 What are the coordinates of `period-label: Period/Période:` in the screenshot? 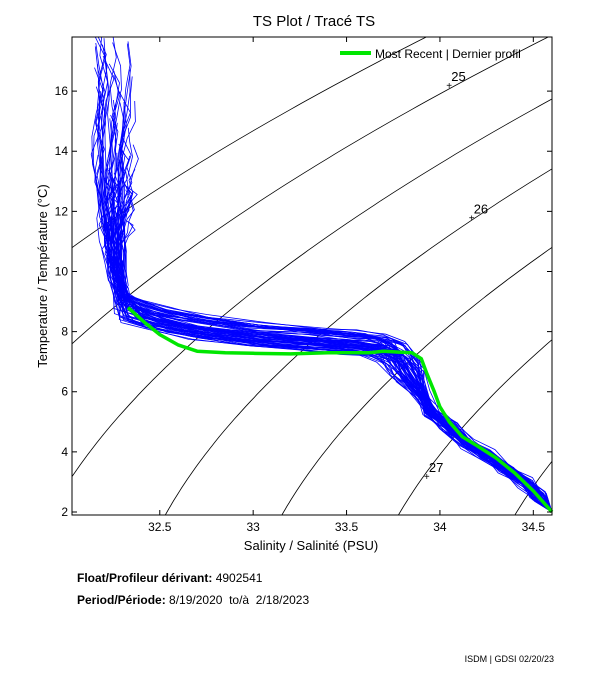 It's located at (121, 600).